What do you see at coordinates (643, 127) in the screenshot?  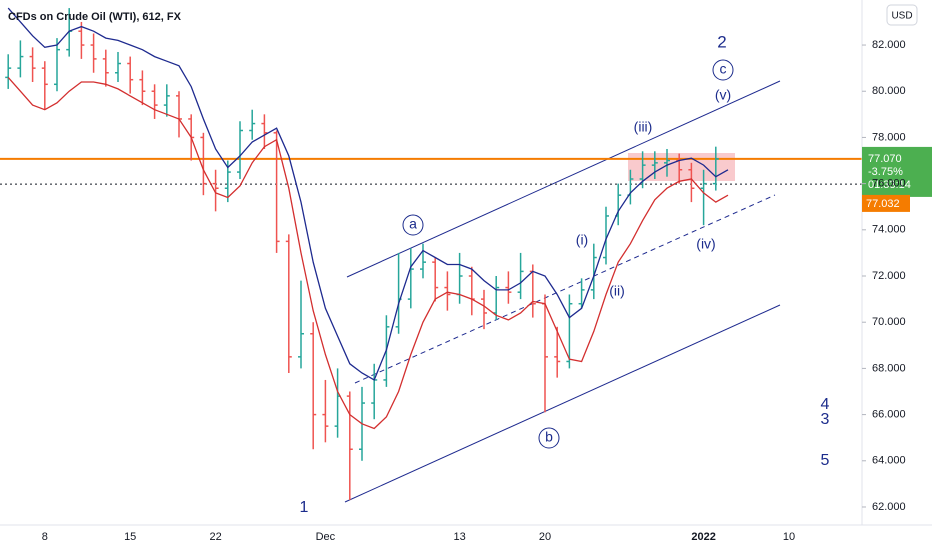 I see `wave-label: (iii)` at bounding box center [643, 127].